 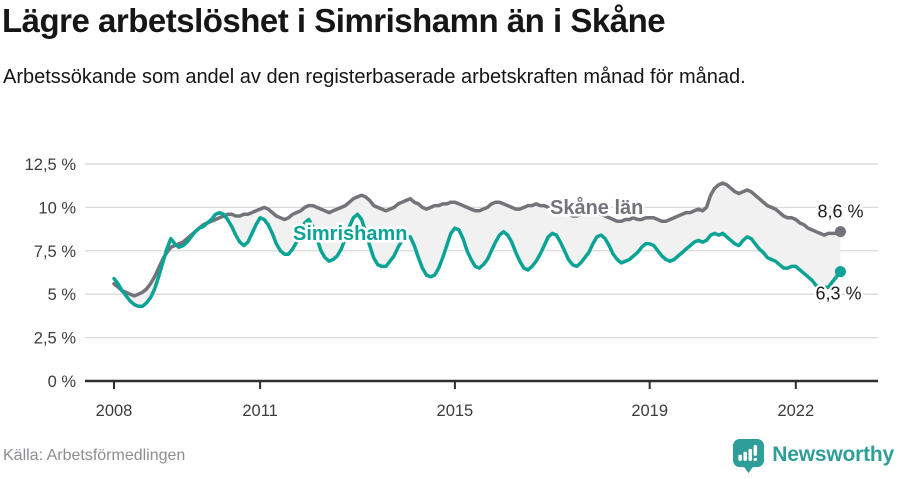 What do you see at coordinates (62, 295) in the screenshot?
I see `y-axis-tick-label: 5 %` at bounding box center [62, 295].